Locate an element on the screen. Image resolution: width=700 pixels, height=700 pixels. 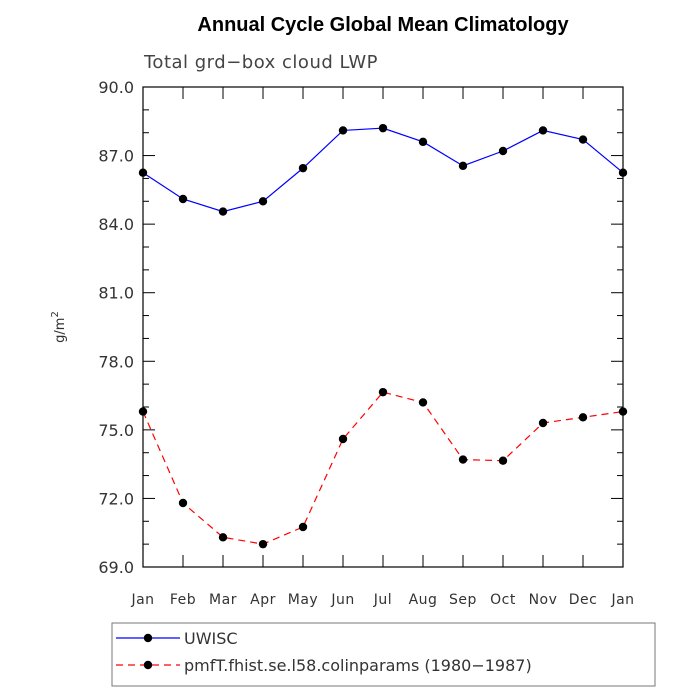
y-axis-label-text: g/m is located at coordinates (60, 330).